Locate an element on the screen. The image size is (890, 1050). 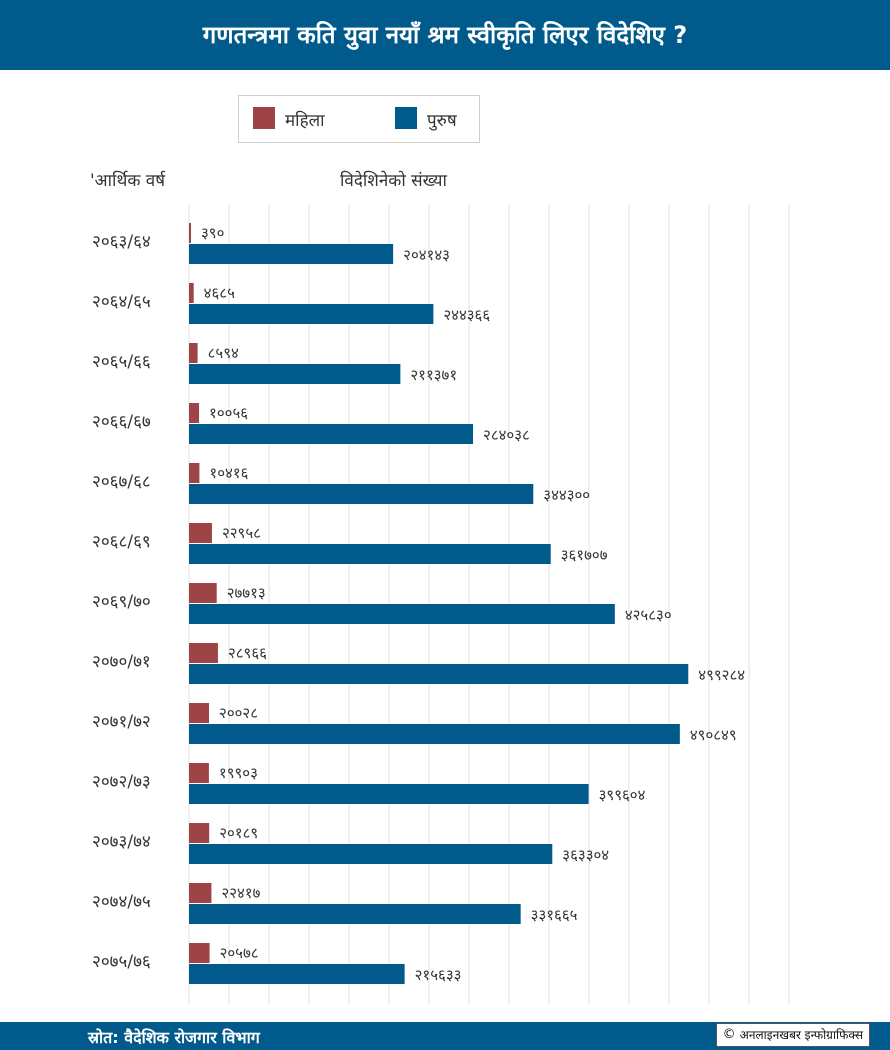
male-value-label: ३६१७०७ is located at coordinates (584, 555).